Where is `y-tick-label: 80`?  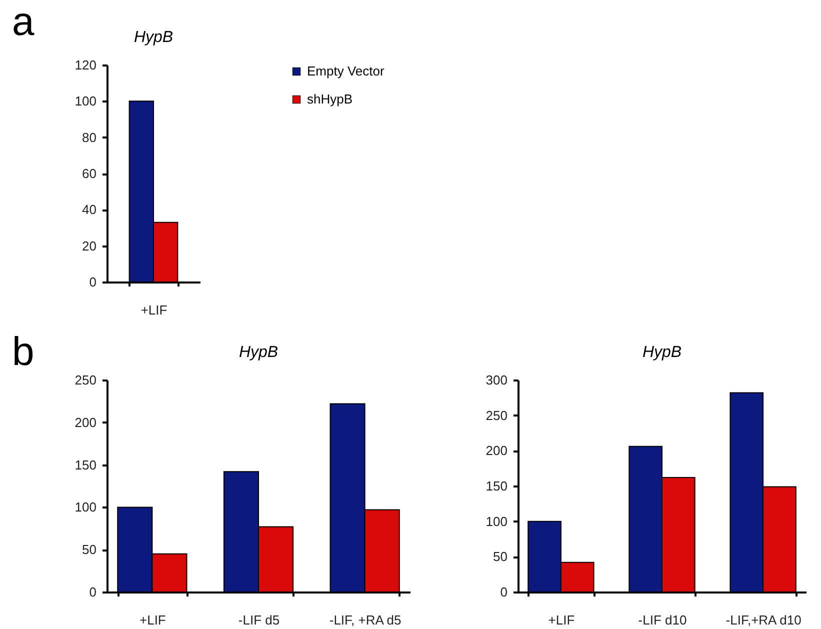 y-tick-label: 80 is located at coordinates (89, 137).